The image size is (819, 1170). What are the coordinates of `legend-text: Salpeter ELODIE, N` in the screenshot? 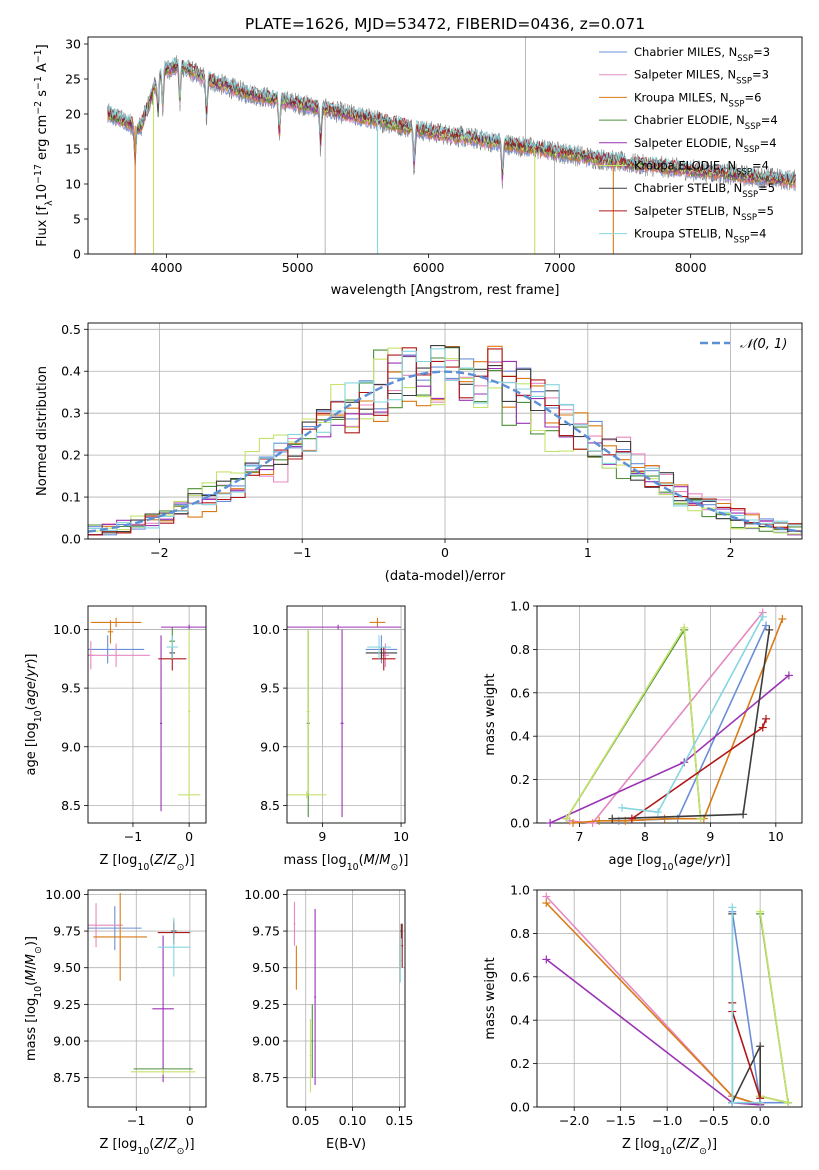 It's located at (689, 143).